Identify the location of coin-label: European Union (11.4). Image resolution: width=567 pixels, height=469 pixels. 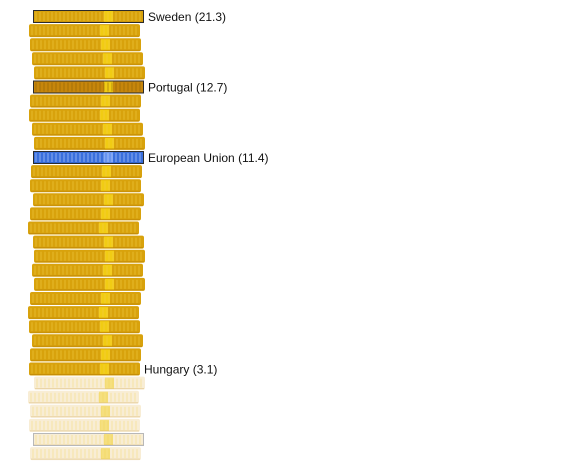
(208, 158).